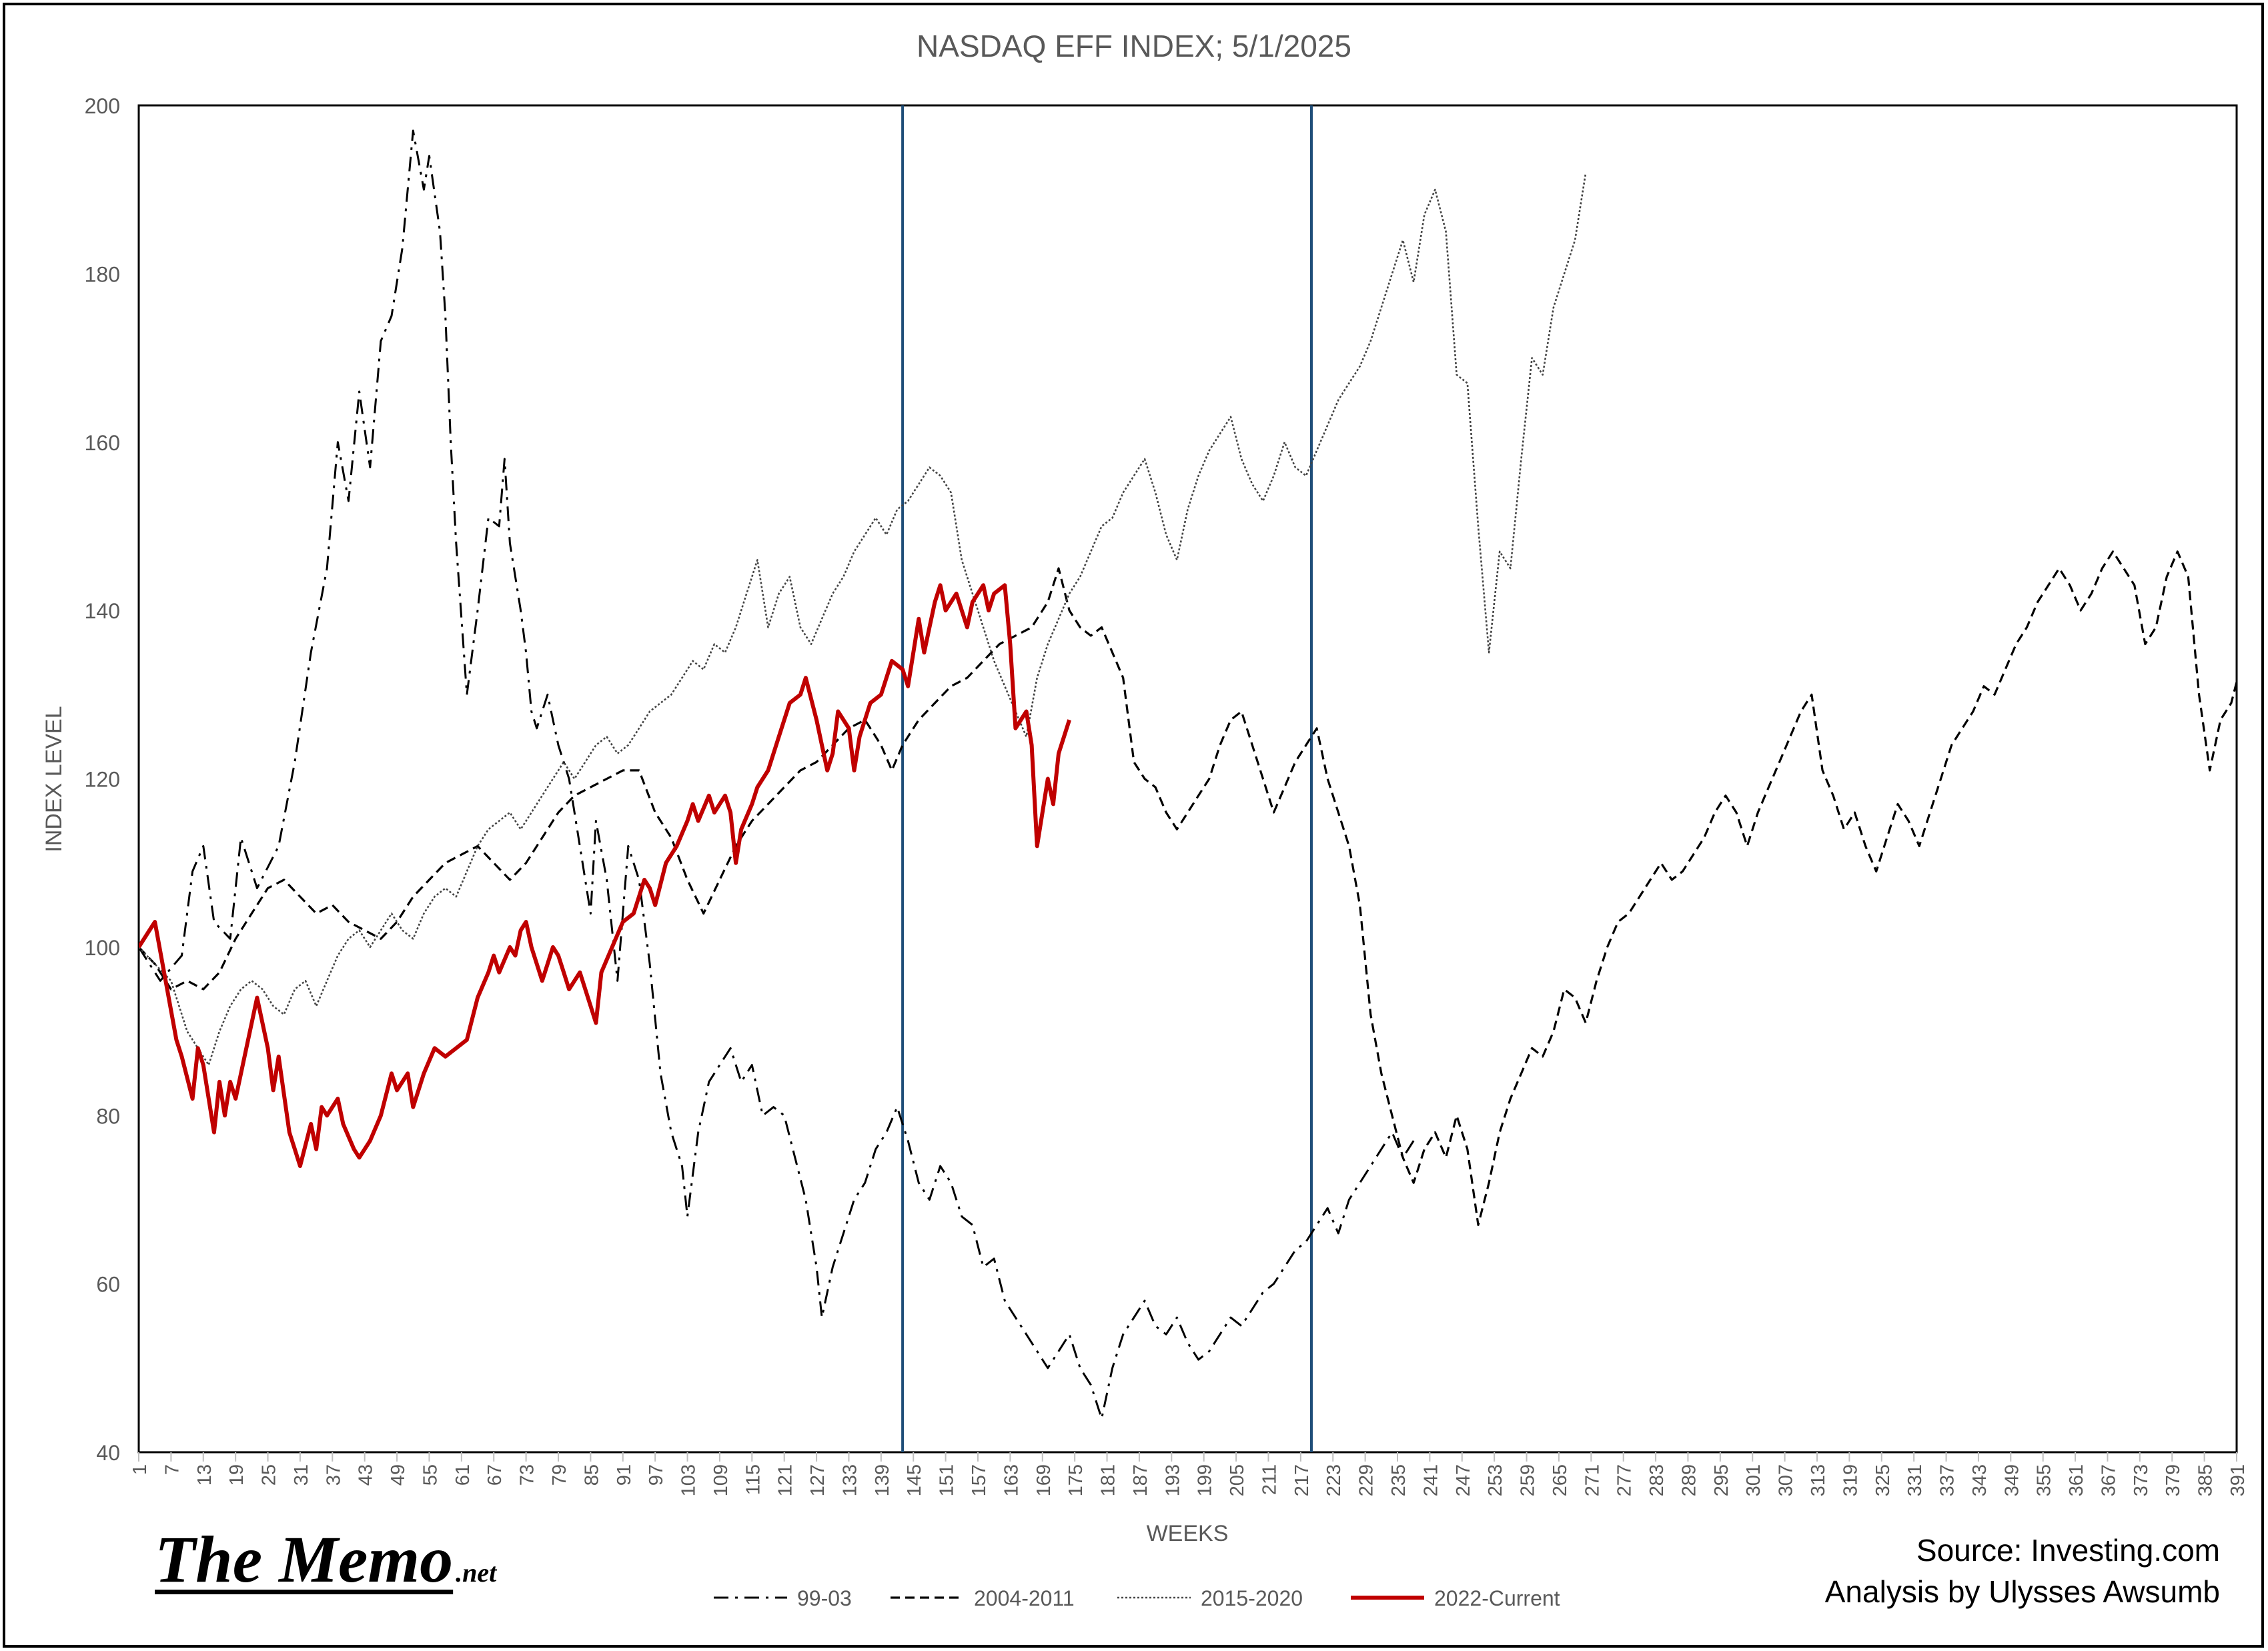  I want to click on analysis-credit: Analysis by Ulysses Awsumb, so click(2022, 1591).